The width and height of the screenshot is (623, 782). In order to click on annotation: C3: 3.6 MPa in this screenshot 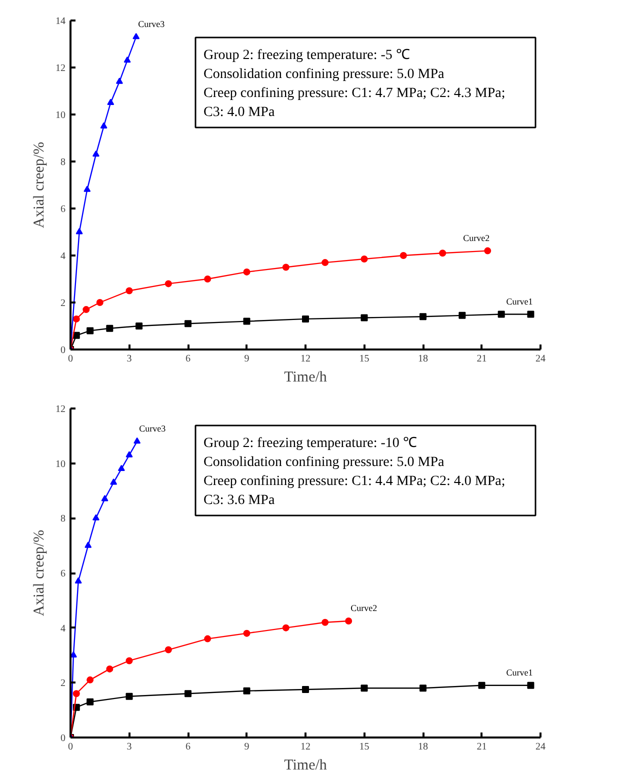, I will do `click(240, 500)`.